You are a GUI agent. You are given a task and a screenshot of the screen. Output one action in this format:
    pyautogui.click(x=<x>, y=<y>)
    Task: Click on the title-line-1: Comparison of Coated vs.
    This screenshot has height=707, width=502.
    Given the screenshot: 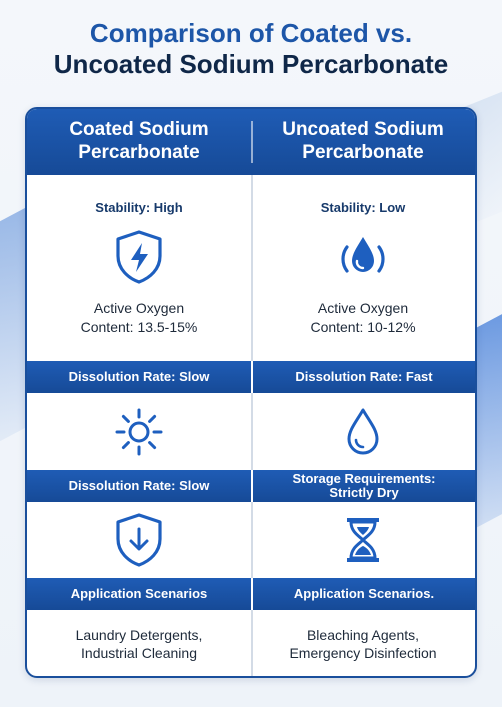 What is the action you would take?
    pyautogui.click(x=251, y=33)
    